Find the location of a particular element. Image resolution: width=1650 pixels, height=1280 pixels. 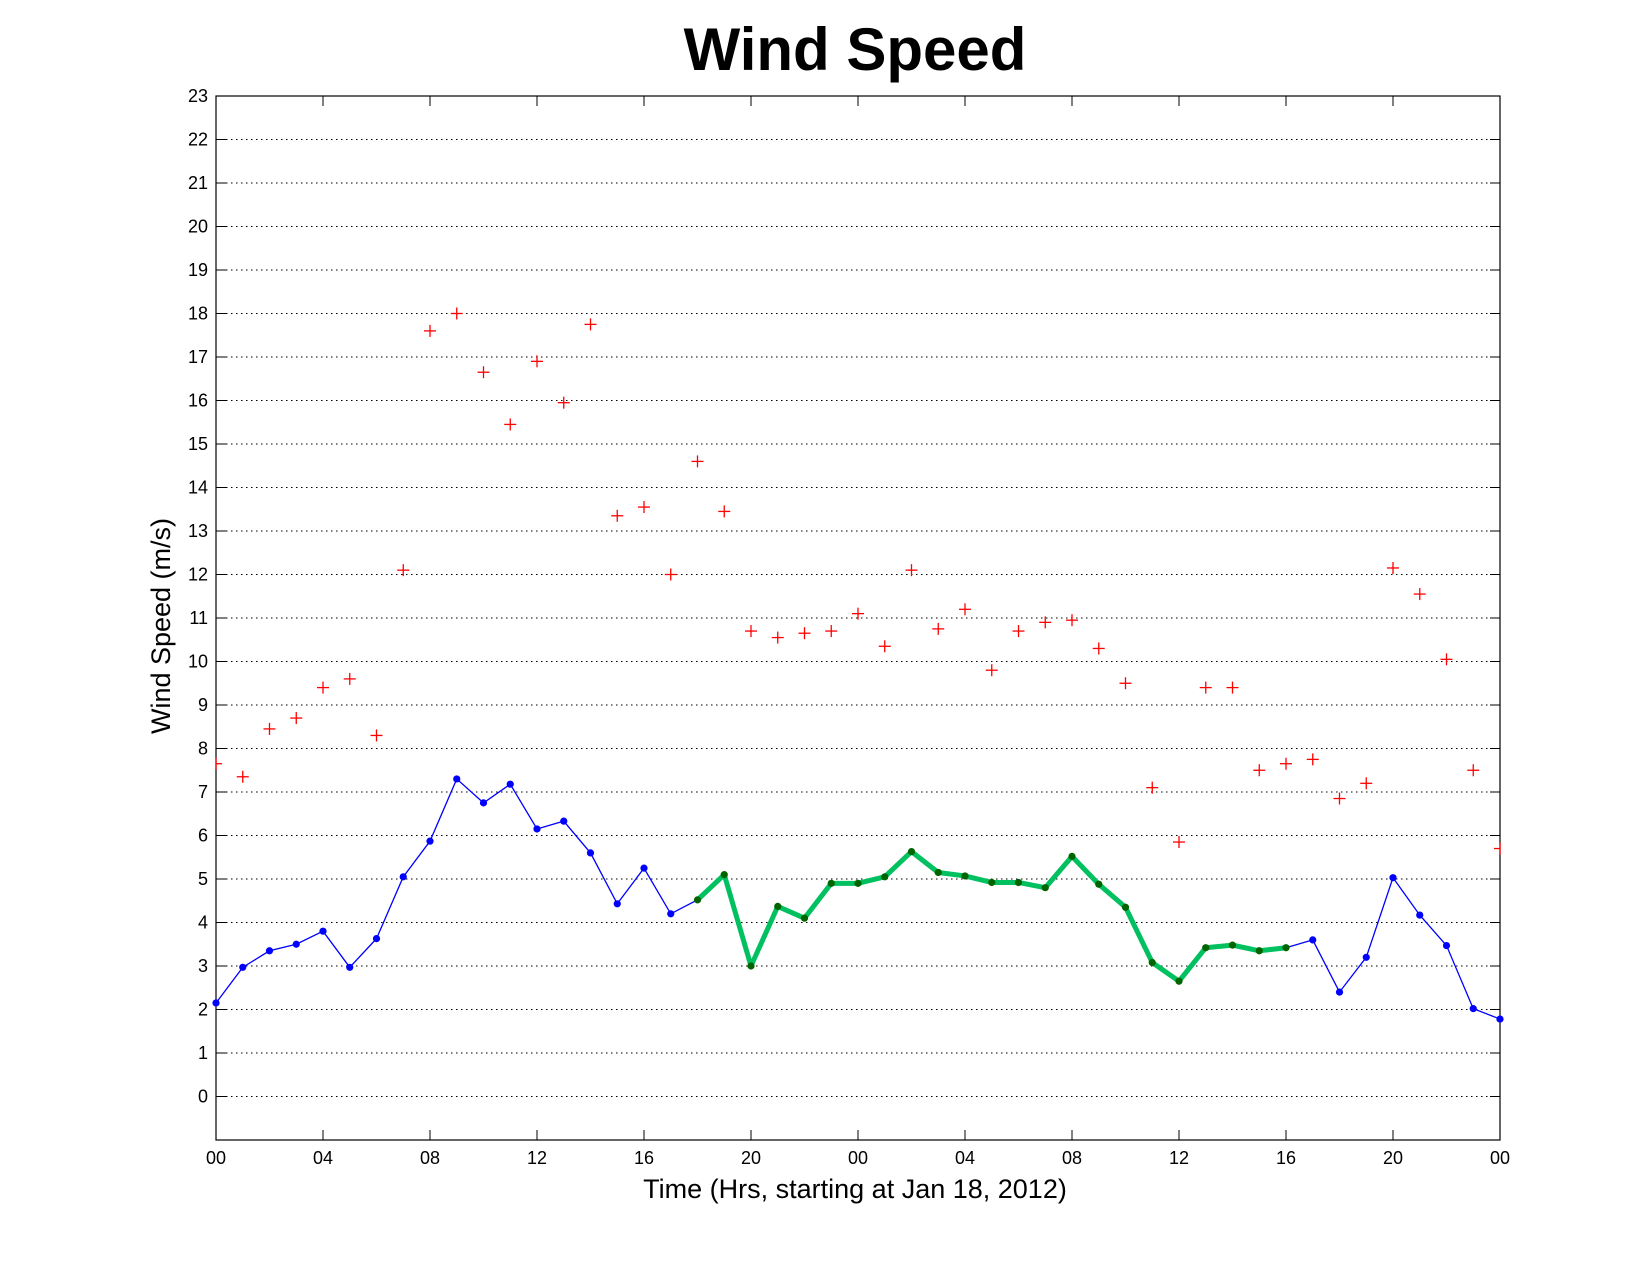

y-tick-label: 20 is located at coordinates (198, 227).